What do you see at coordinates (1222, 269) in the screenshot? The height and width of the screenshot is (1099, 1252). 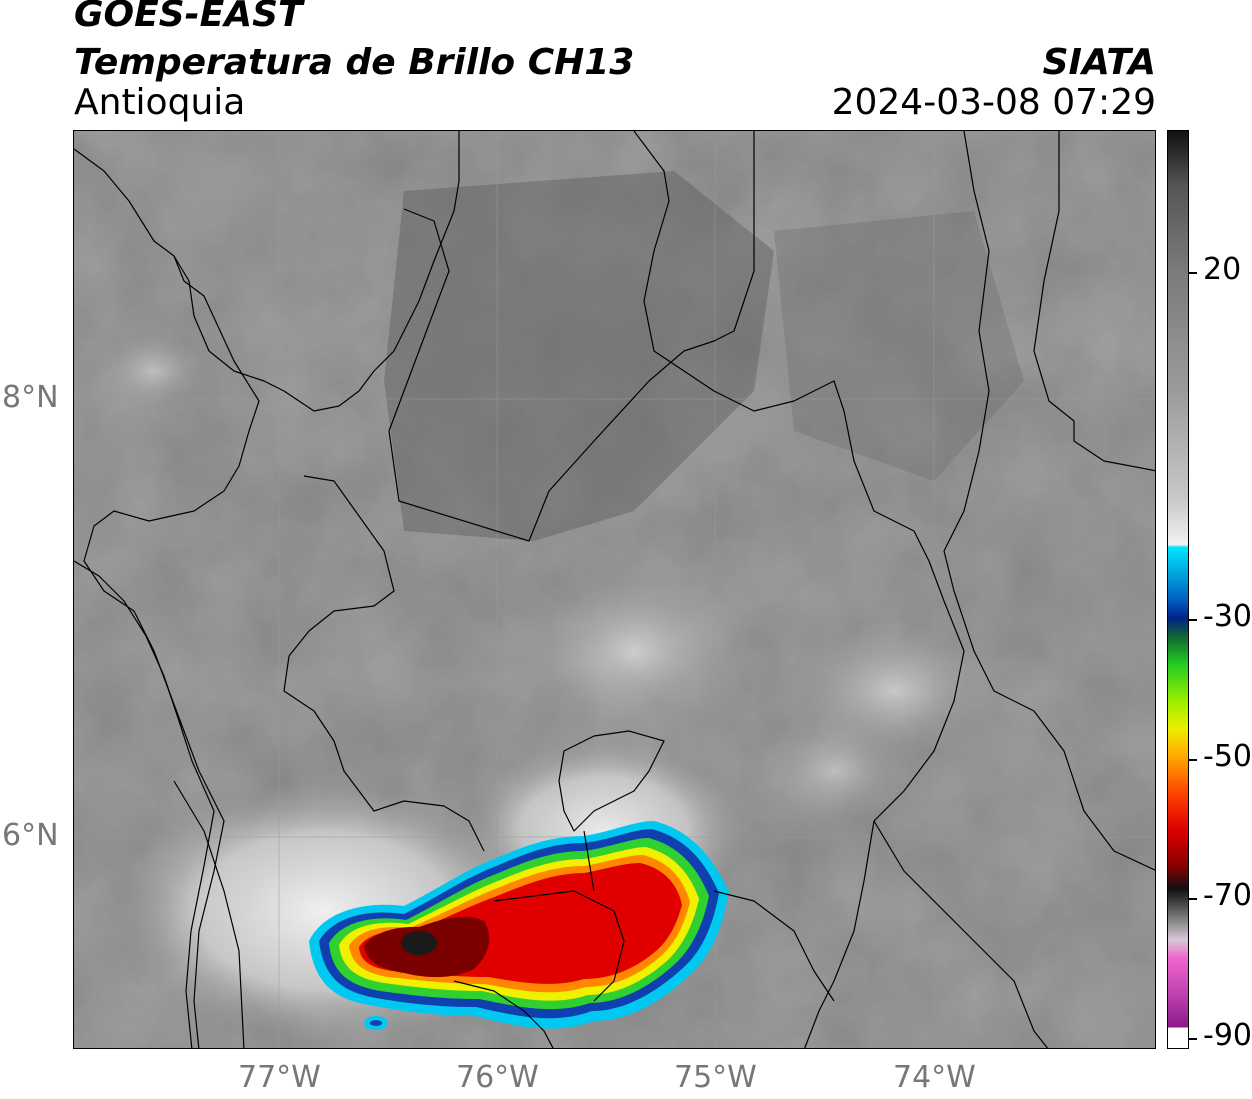 I see `colorbar-label-20: 20` at bounding box center [1222, 269].